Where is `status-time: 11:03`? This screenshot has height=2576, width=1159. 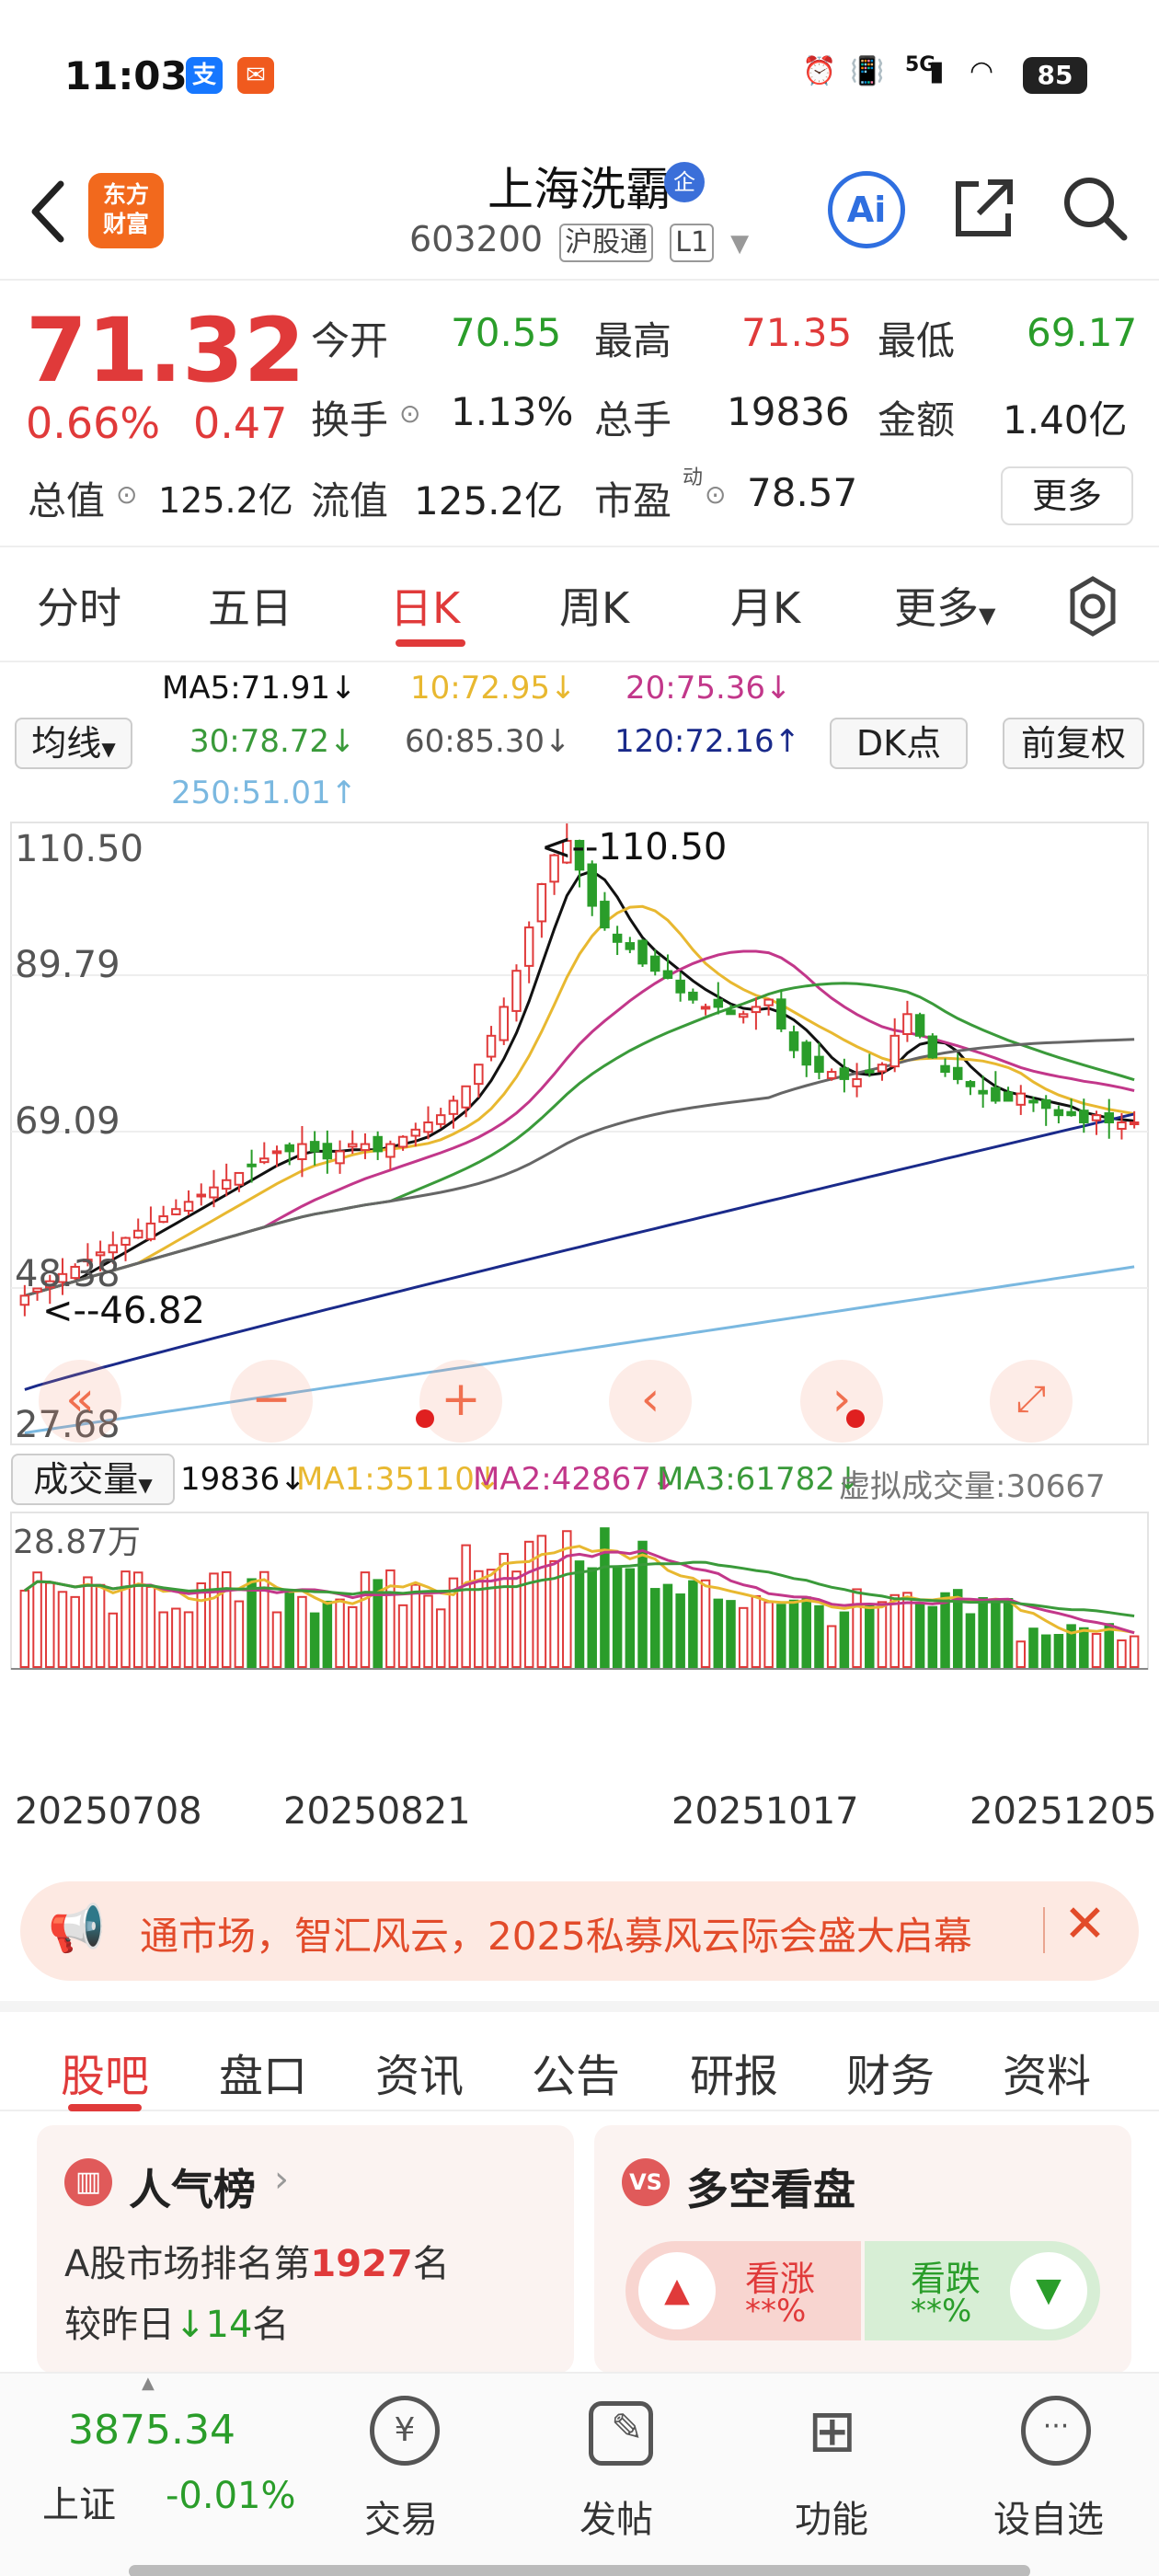
status-time: 11:03 is located at coordinates (126, 75).